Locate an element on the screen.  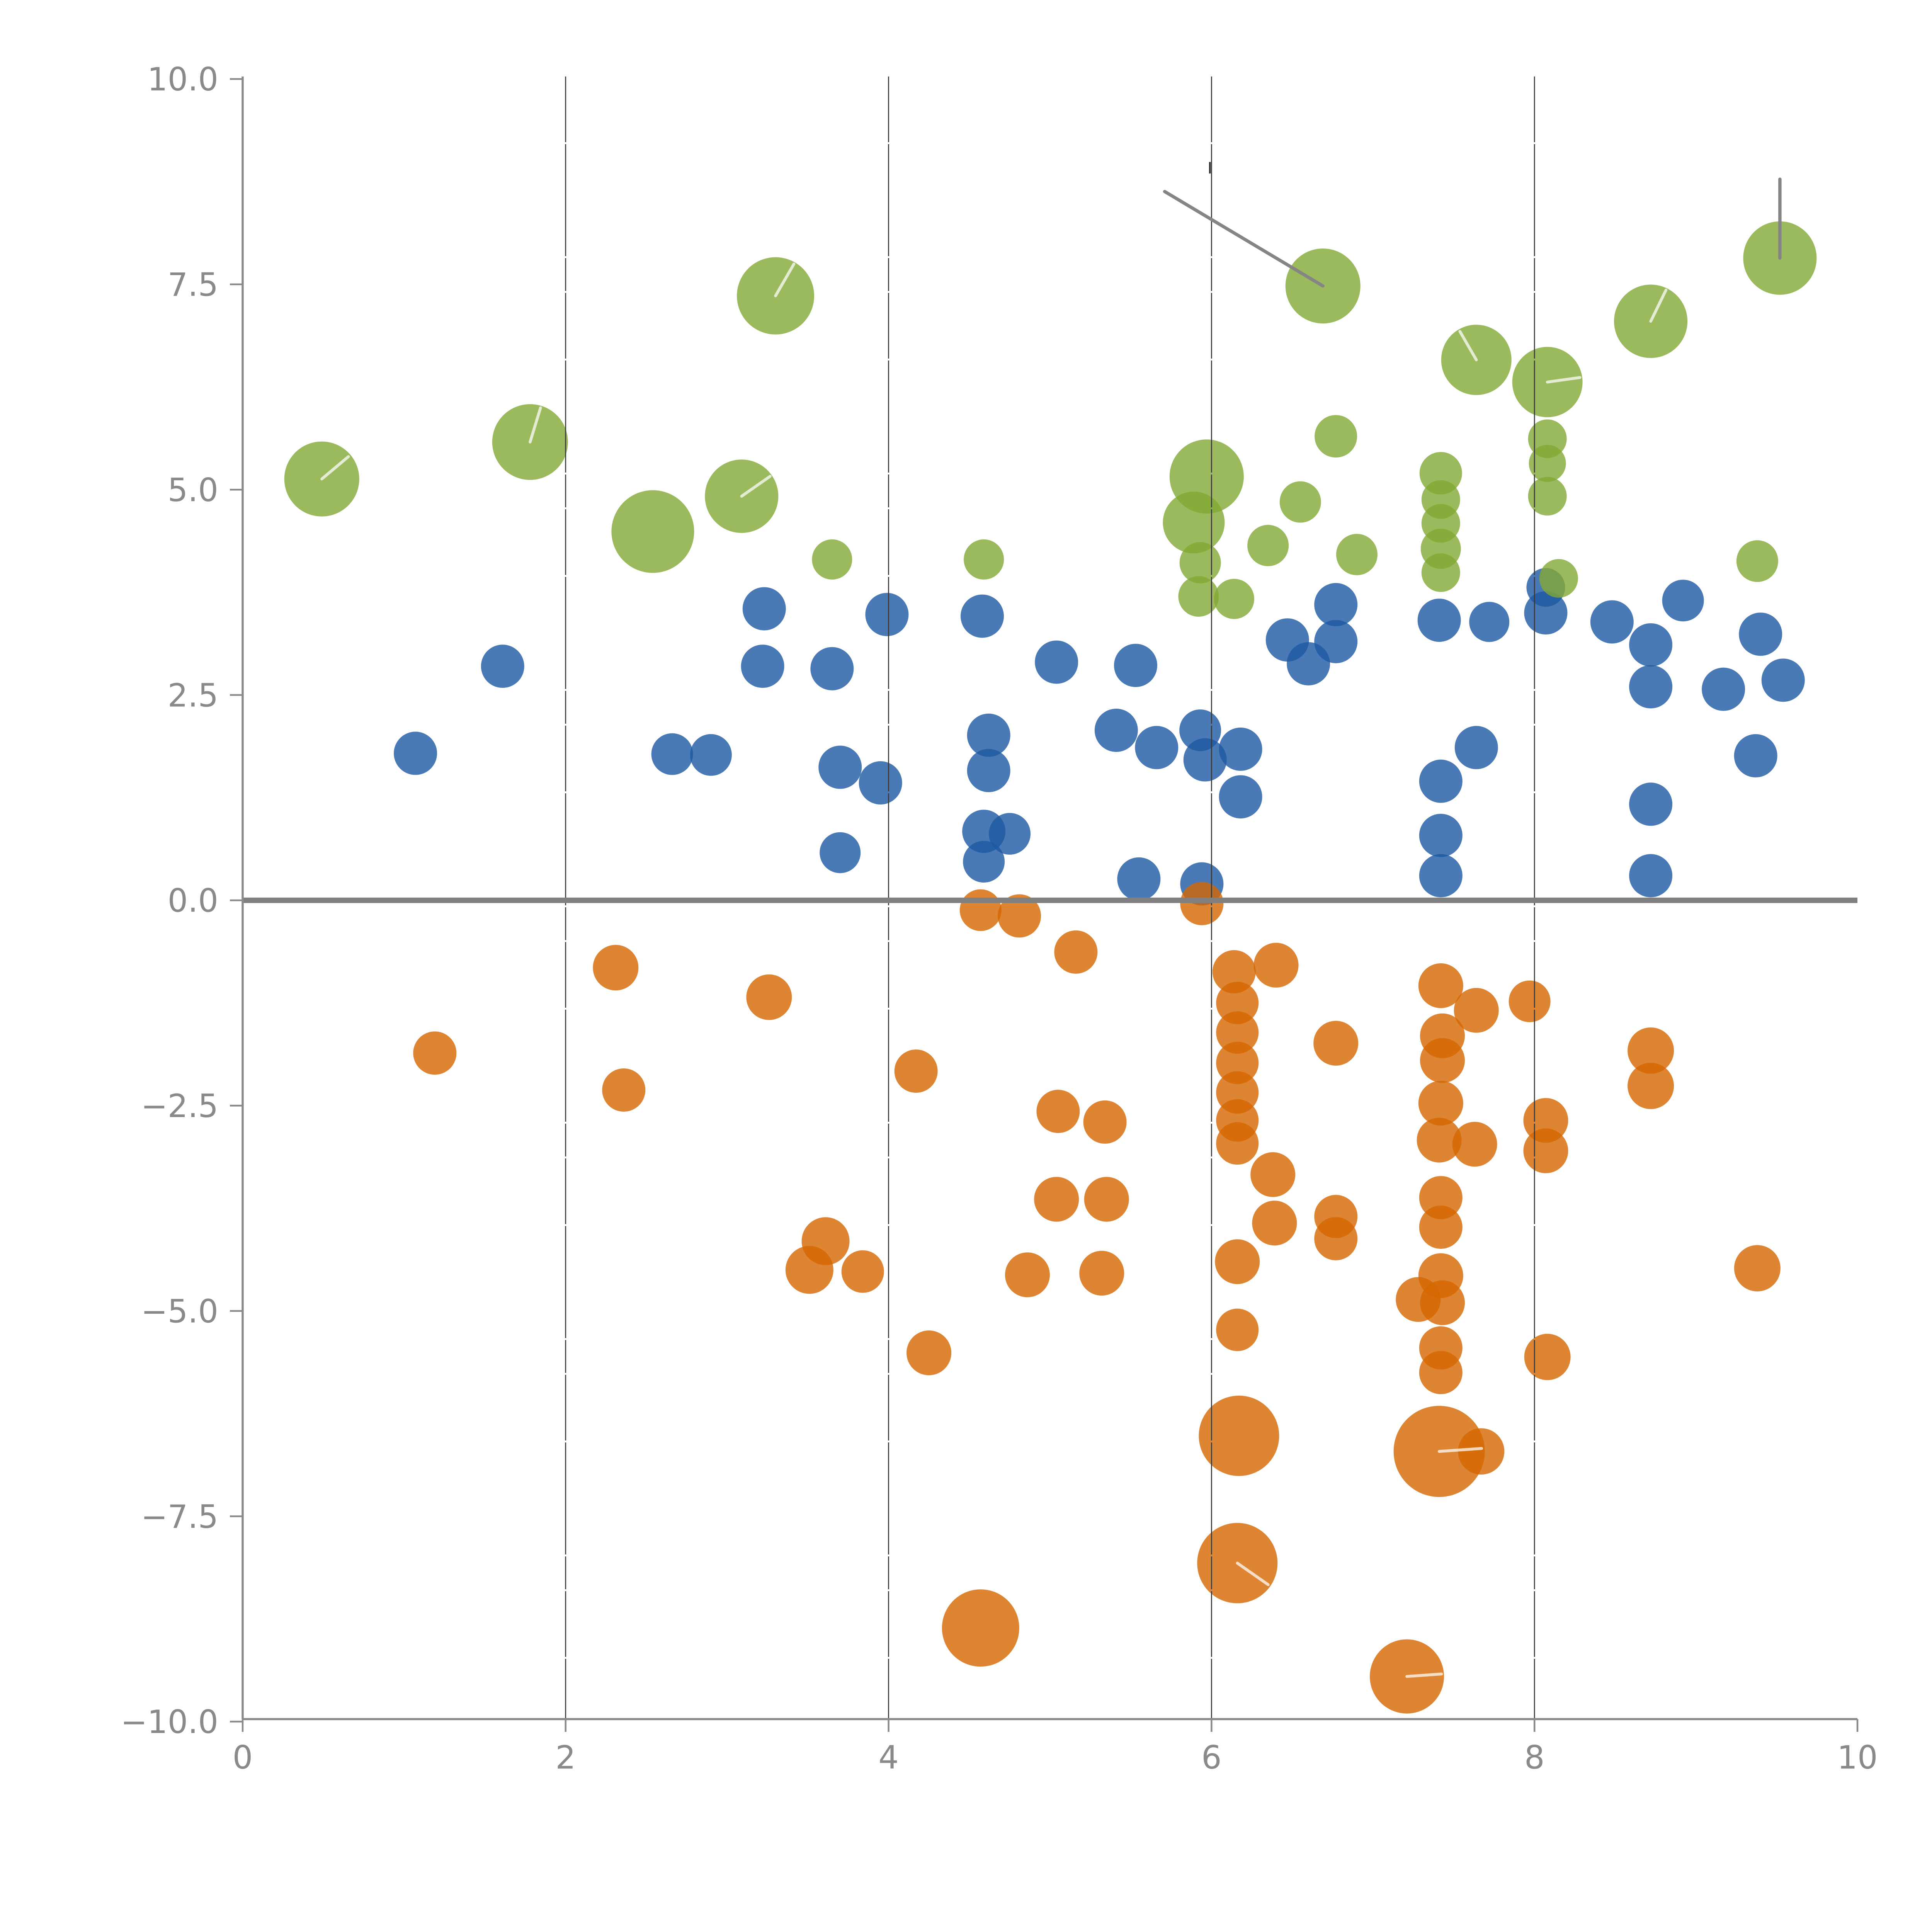
y-tick-label-5: 5.0 is located at coordinates (193, 491).